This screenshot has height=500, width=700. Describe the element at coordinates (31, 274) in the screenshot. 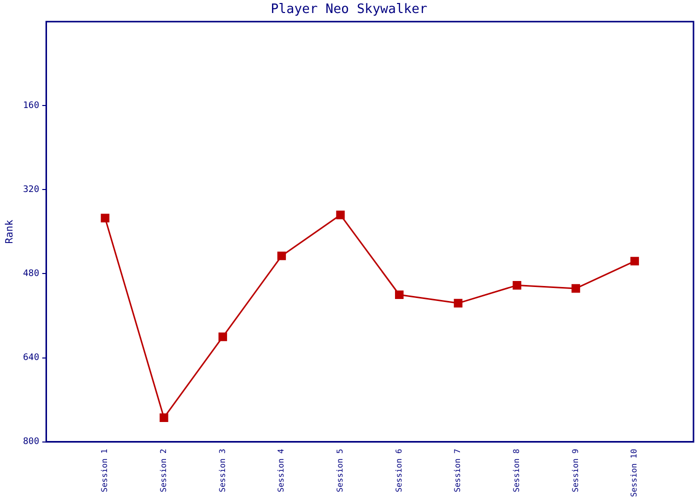

I see `y-tick-label: 480` at that location.